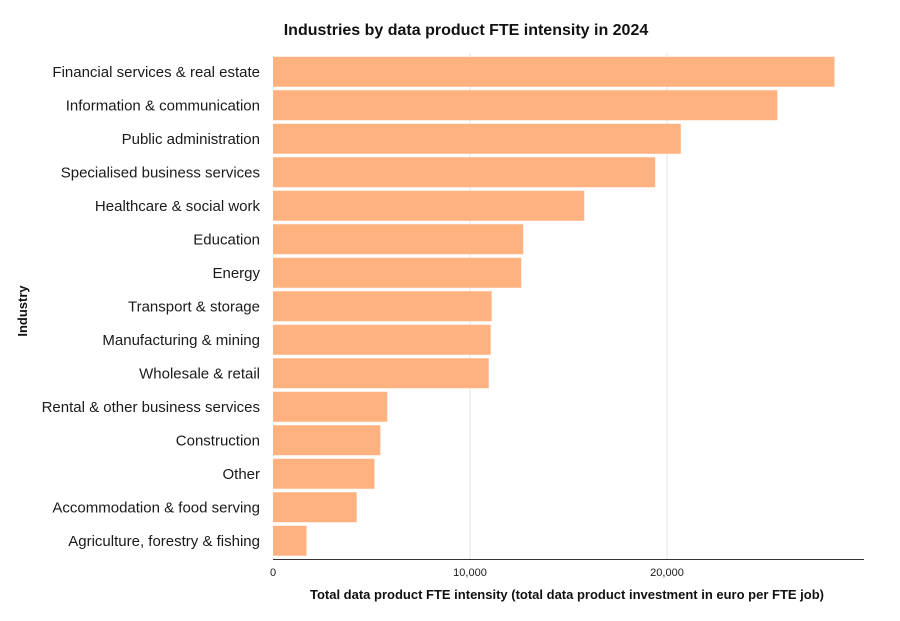 Image resolution: width=900 pixels, height=621 pixels. Describe the element at coordinates (218, 440) in the screenshot. I see `category-label: Construction` at that location.